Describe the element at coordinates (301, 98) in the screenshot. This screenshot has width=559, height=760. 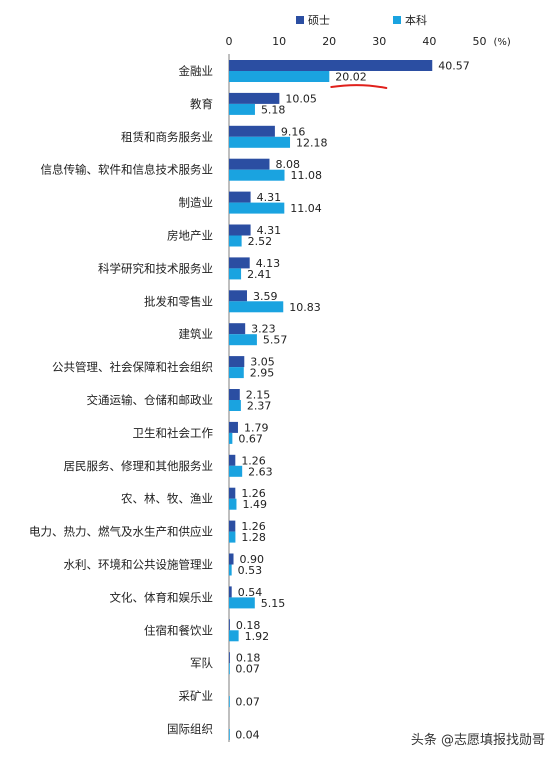
I see `data-label: 10.05` at that location.